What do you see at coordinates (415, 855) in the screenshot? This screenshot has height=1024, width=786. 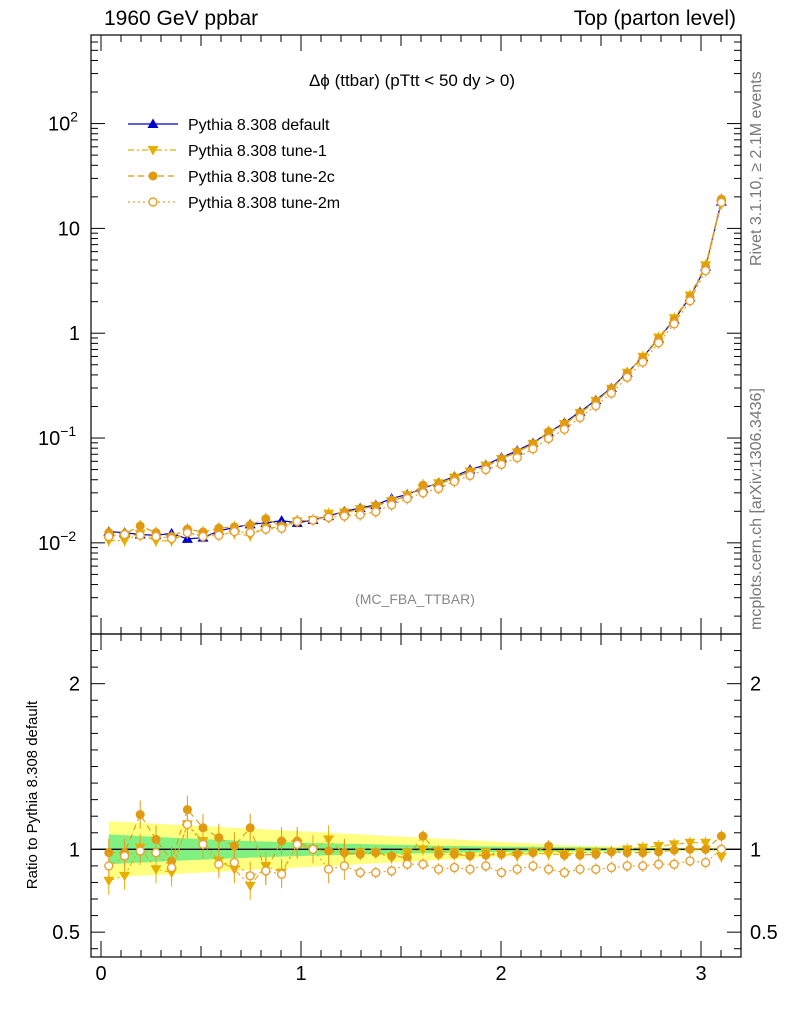 I see `ratio-line-tune1` at bounding box center [415, 855].